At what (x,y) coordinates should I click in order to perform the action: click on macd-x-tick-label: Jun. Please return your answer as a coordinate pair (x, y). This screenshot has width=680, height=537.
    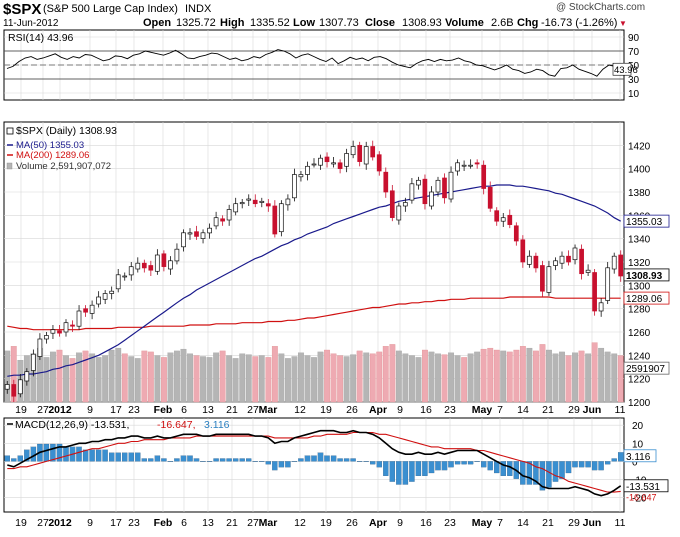
    Looking at the image, I should click on (592, 523).